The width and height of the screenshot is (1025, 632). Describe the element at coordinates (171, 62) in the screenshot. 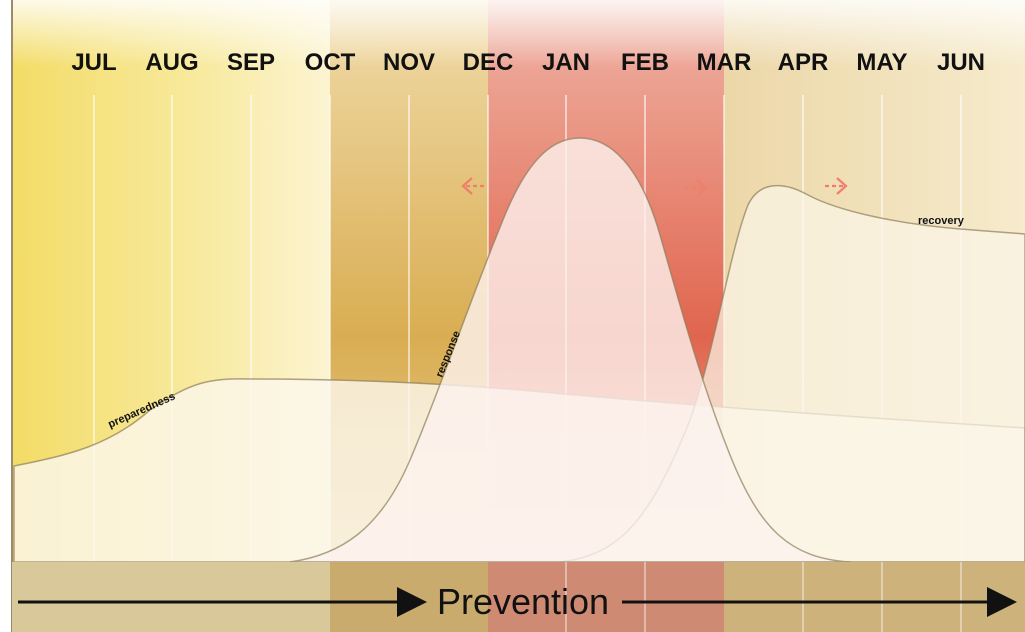

I see `month-label: AUG` at that location.